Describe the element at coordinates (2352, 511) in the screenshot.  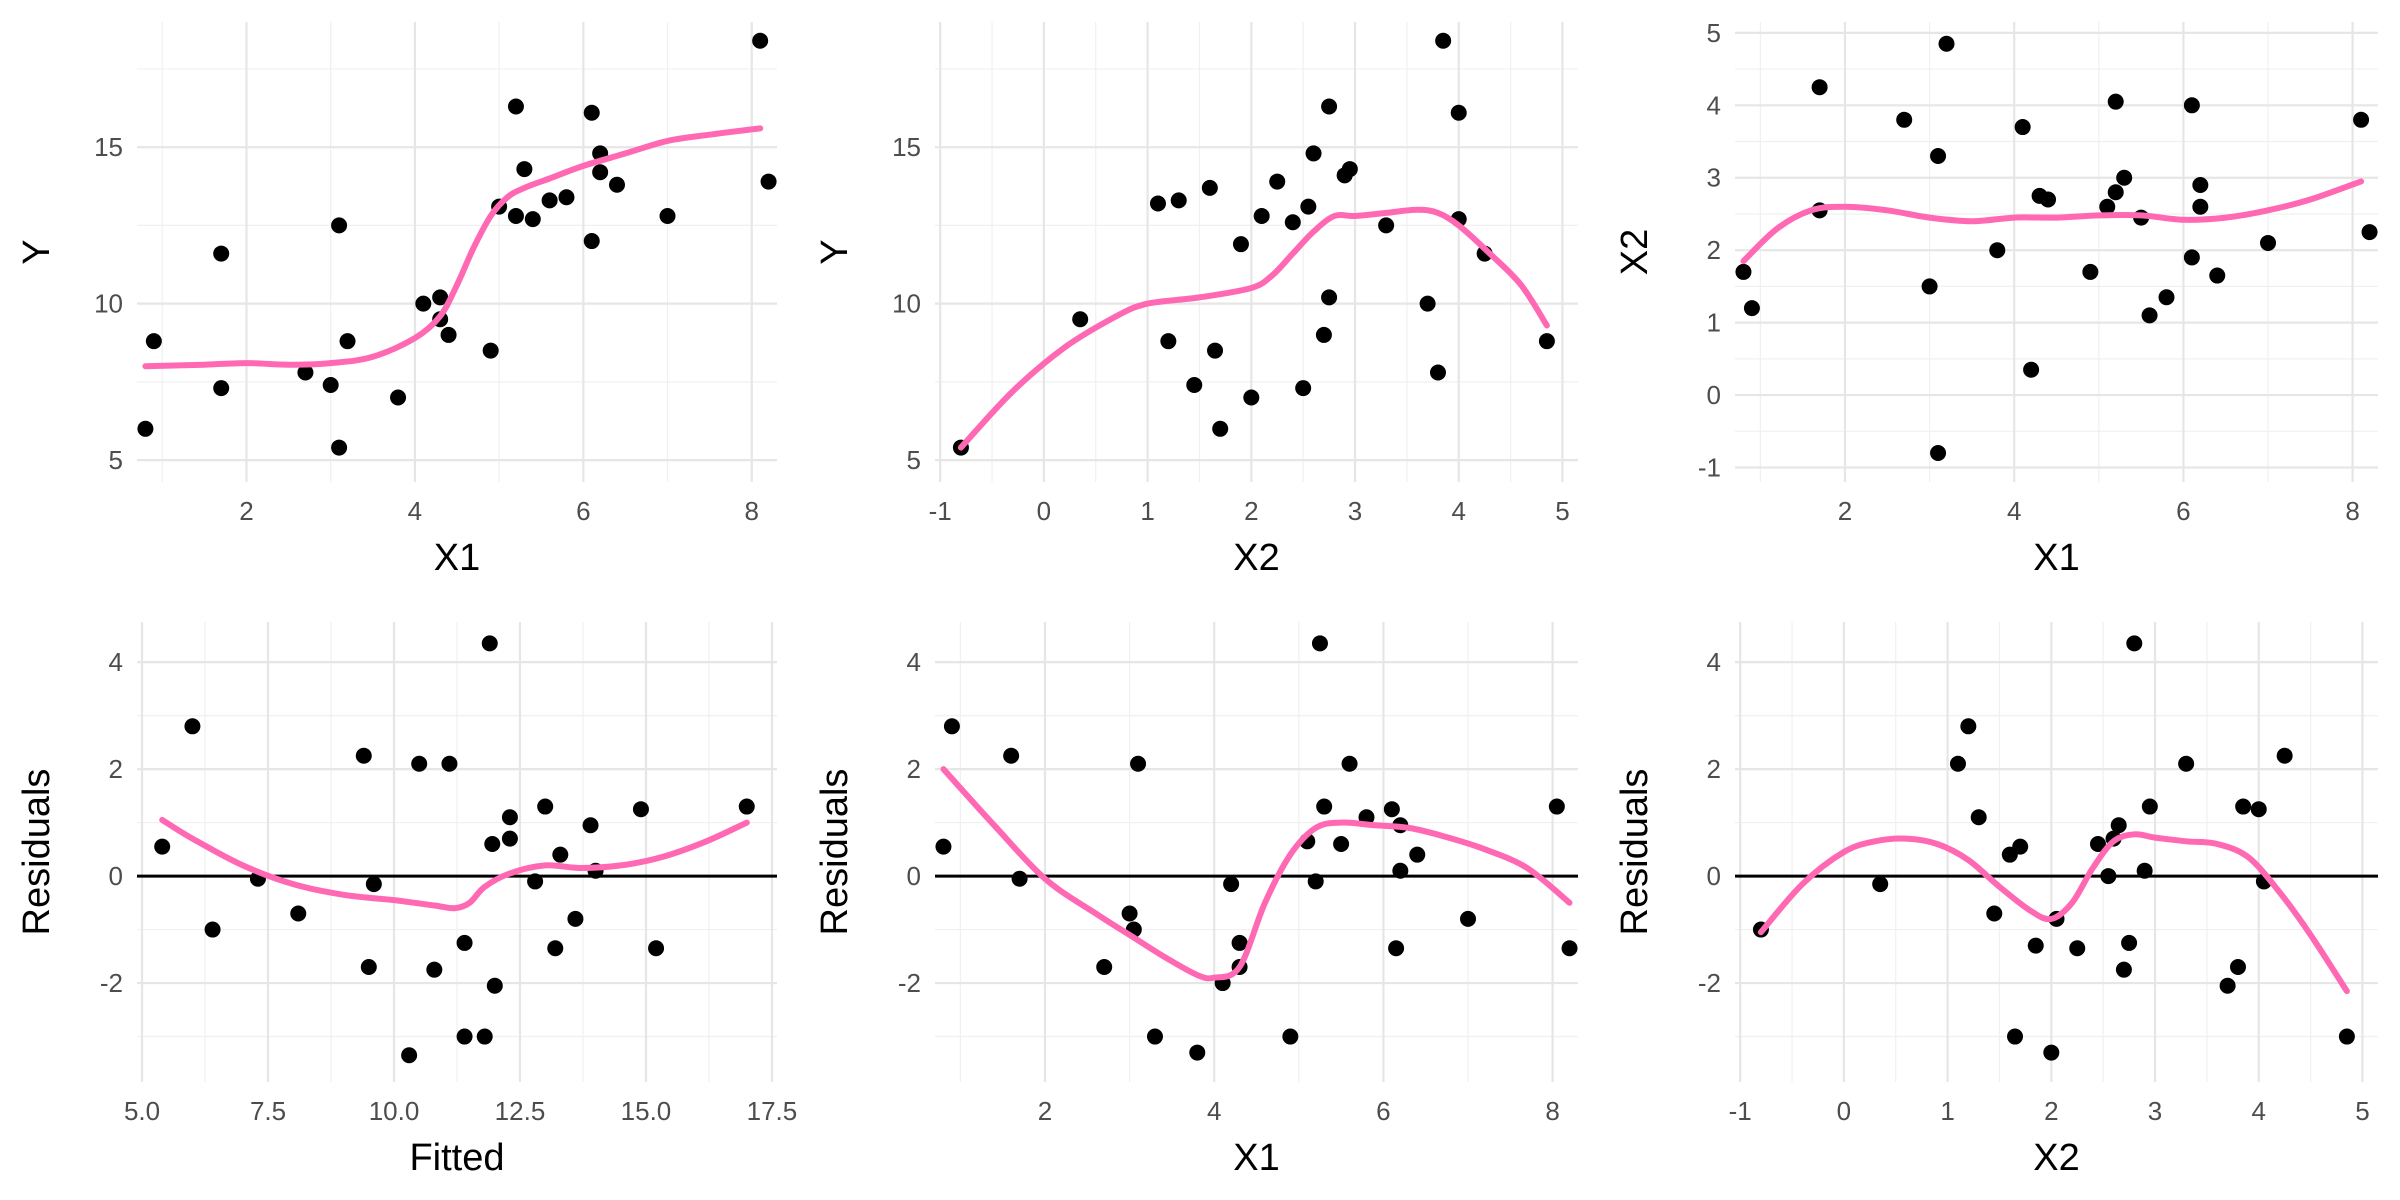
I see `x-tick-label: 8` at that location.